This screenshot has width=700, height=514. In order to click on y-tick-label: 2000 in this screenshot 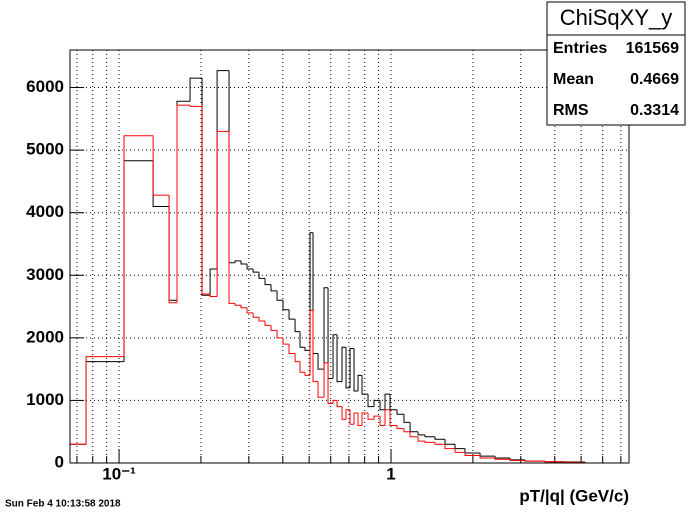, I will do `click(45, 336)`.